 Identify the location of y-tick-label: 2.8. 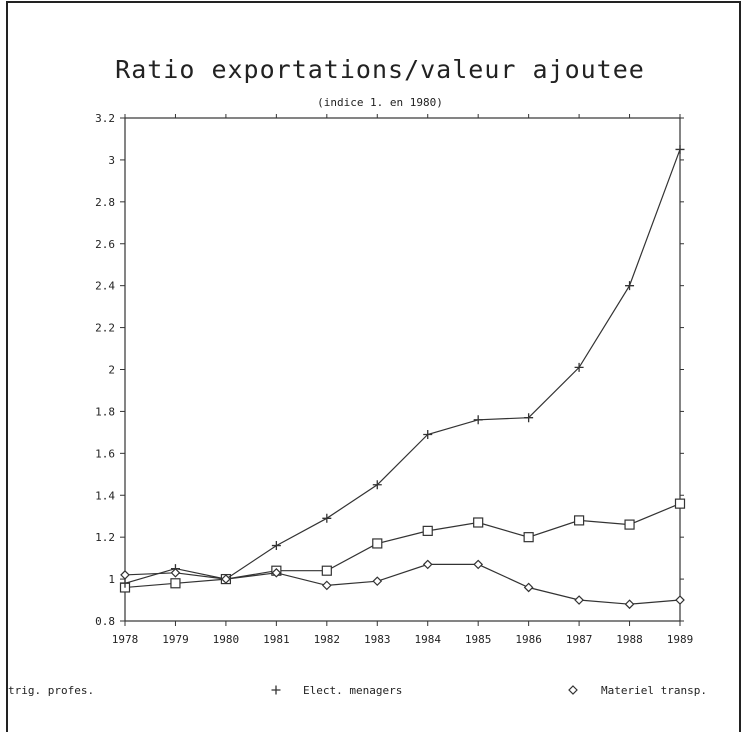
(105, 202).